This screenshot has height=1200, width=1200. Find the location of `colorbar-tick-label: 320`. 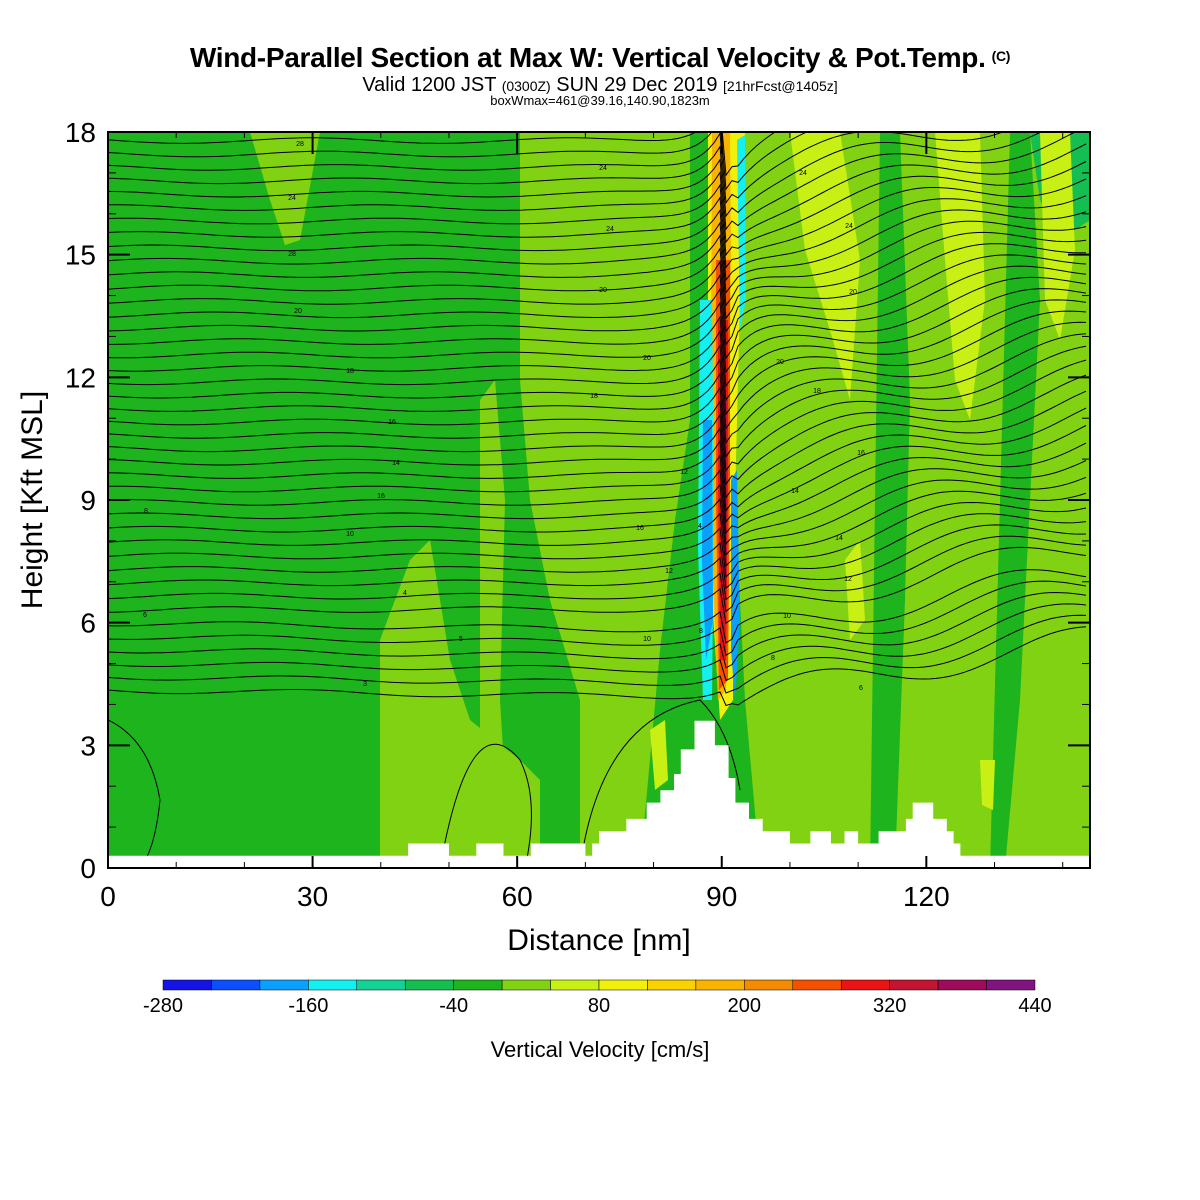

colorbar-tick-label: 320 is located at coordinates (889, 1006).